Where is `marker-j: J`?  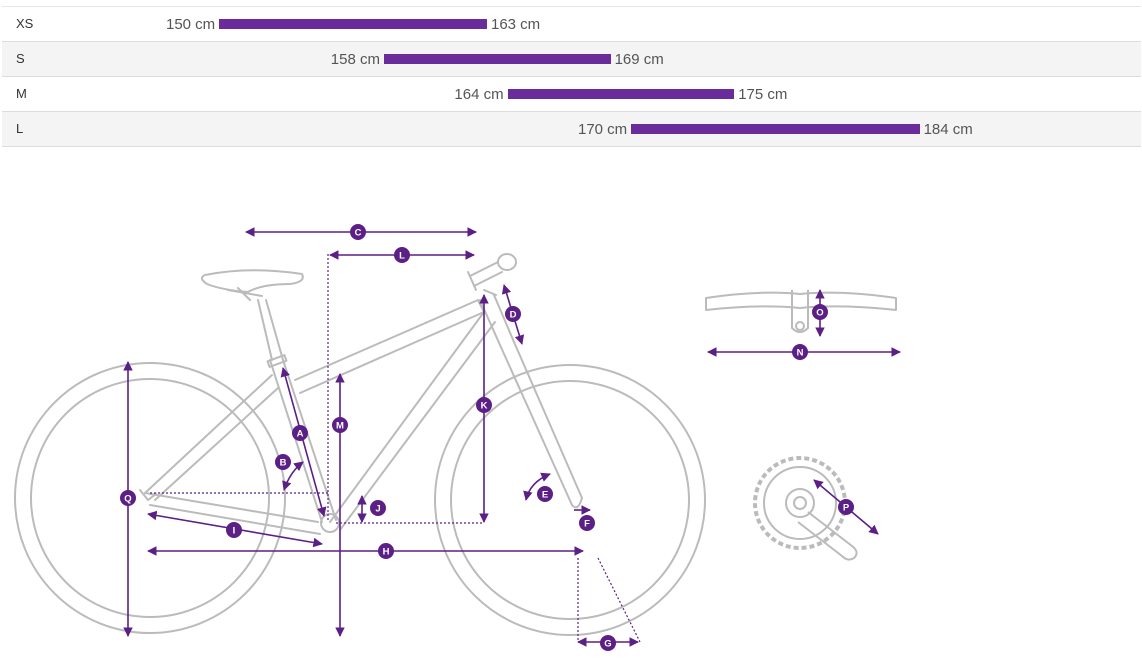 marker-j: J is located at coordinates (378, 508).